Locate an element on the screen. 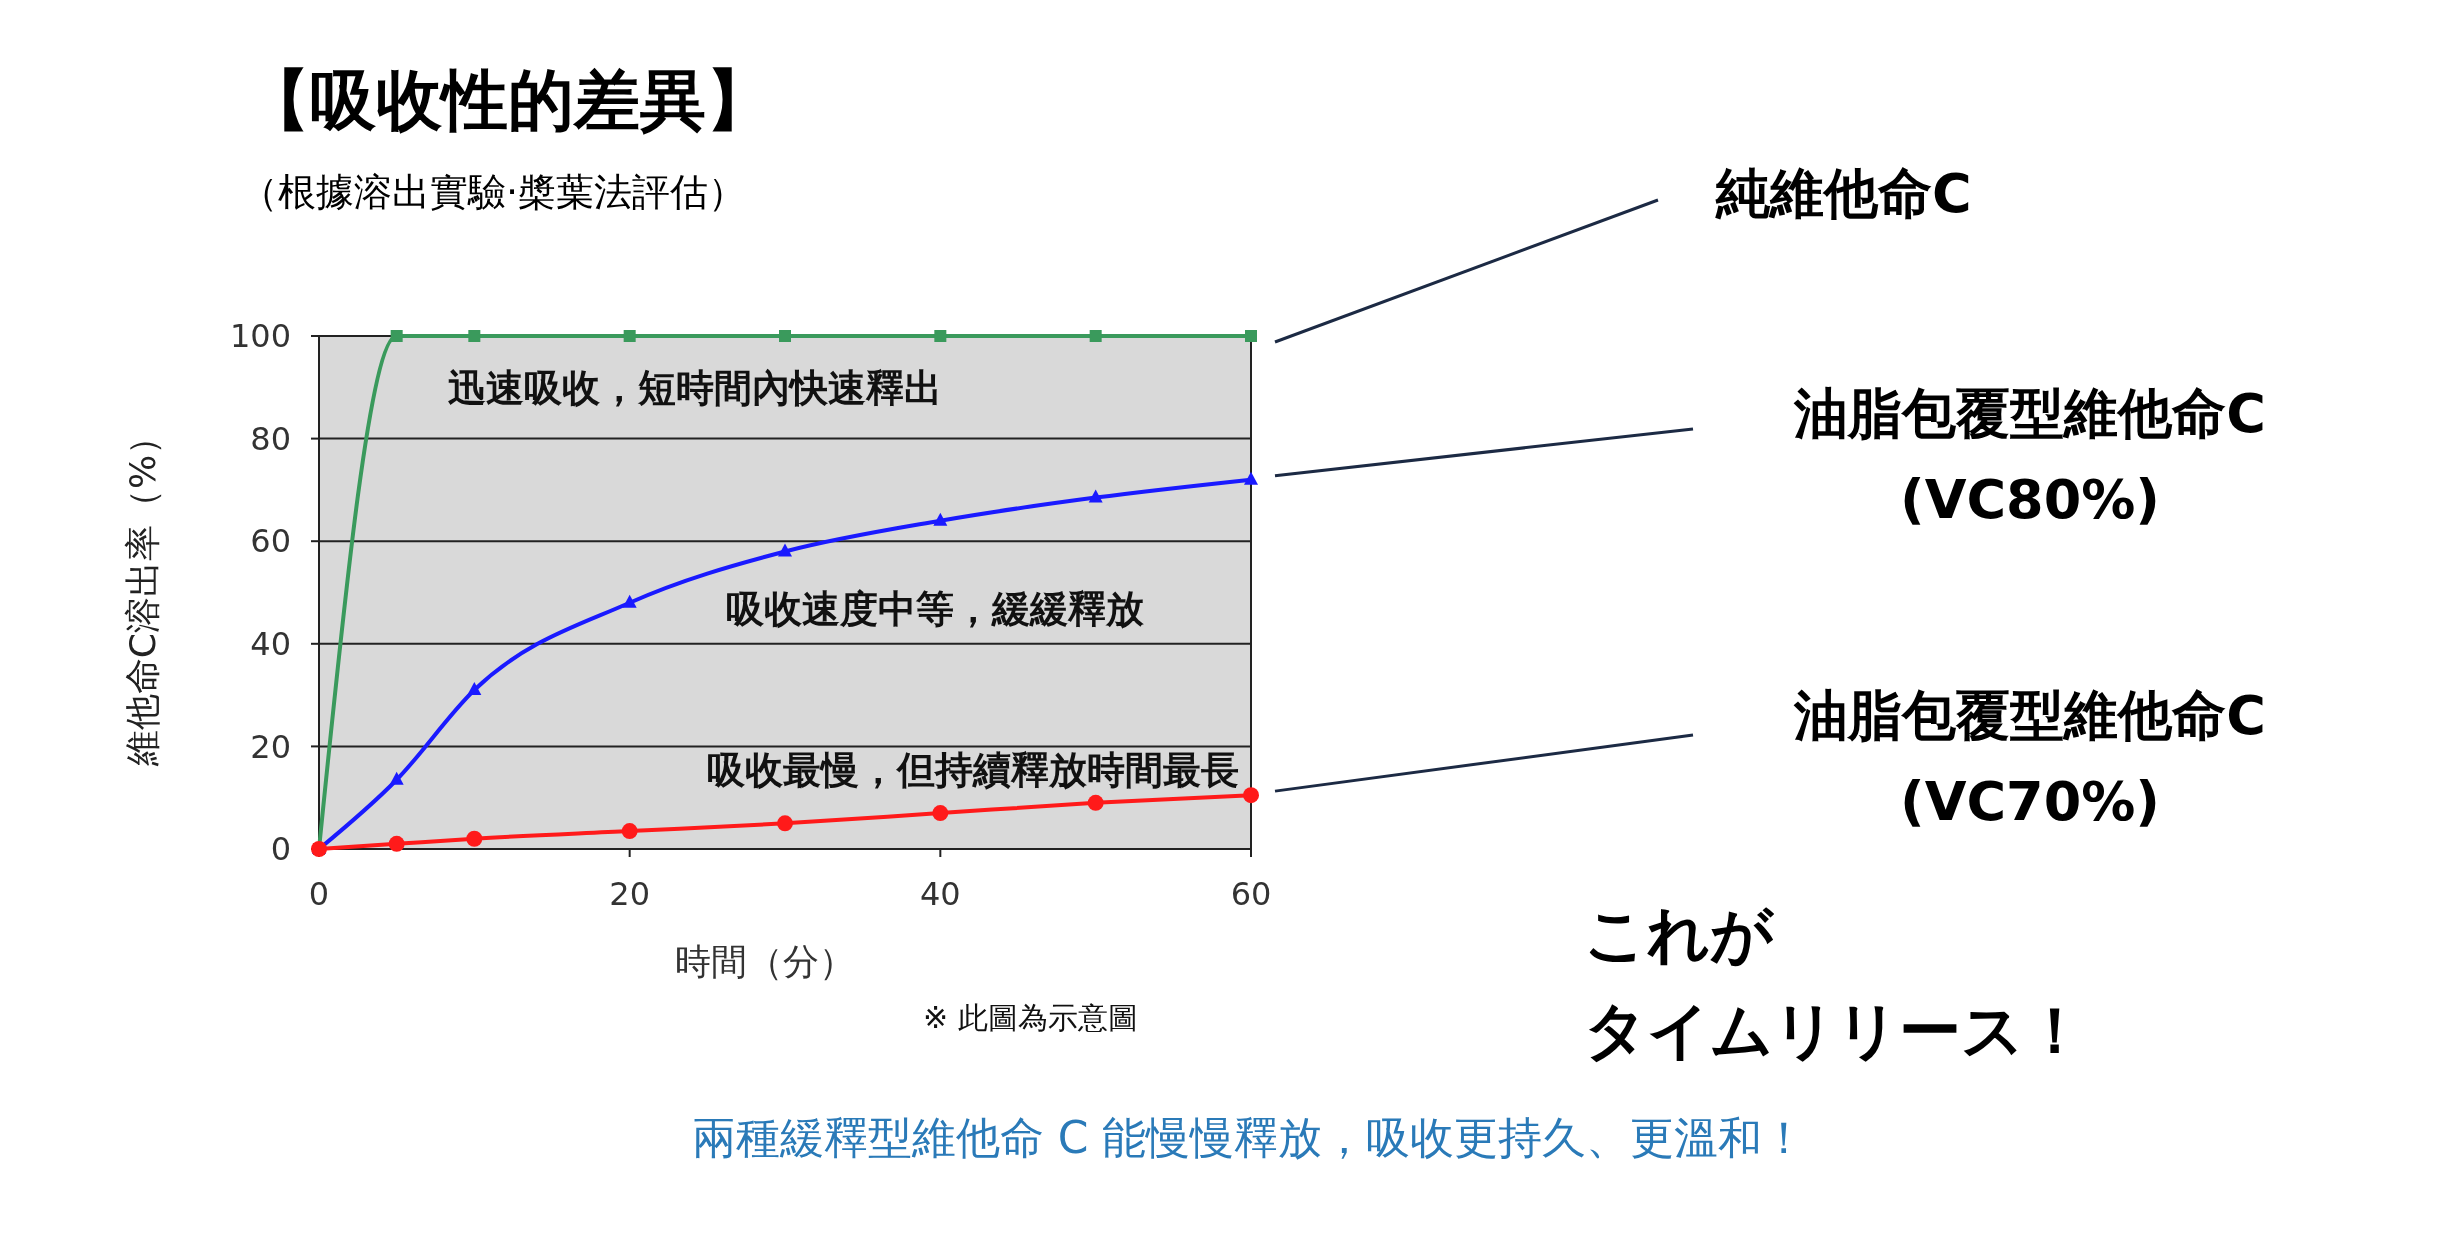 The image size is (2464, 1240). text: 油脂包覆型維他命C (VC70%) is located at coordinates (2029, 758).